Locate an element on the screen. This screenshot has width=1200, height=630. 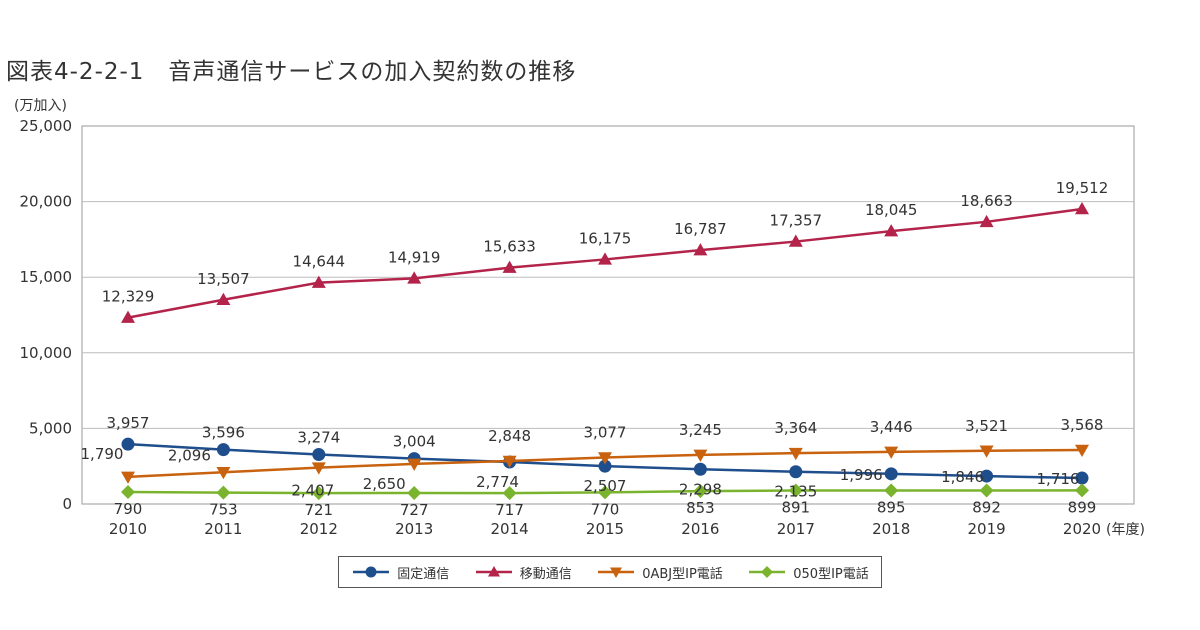
data-label: 3,274 is located at coordinates (318, 437).